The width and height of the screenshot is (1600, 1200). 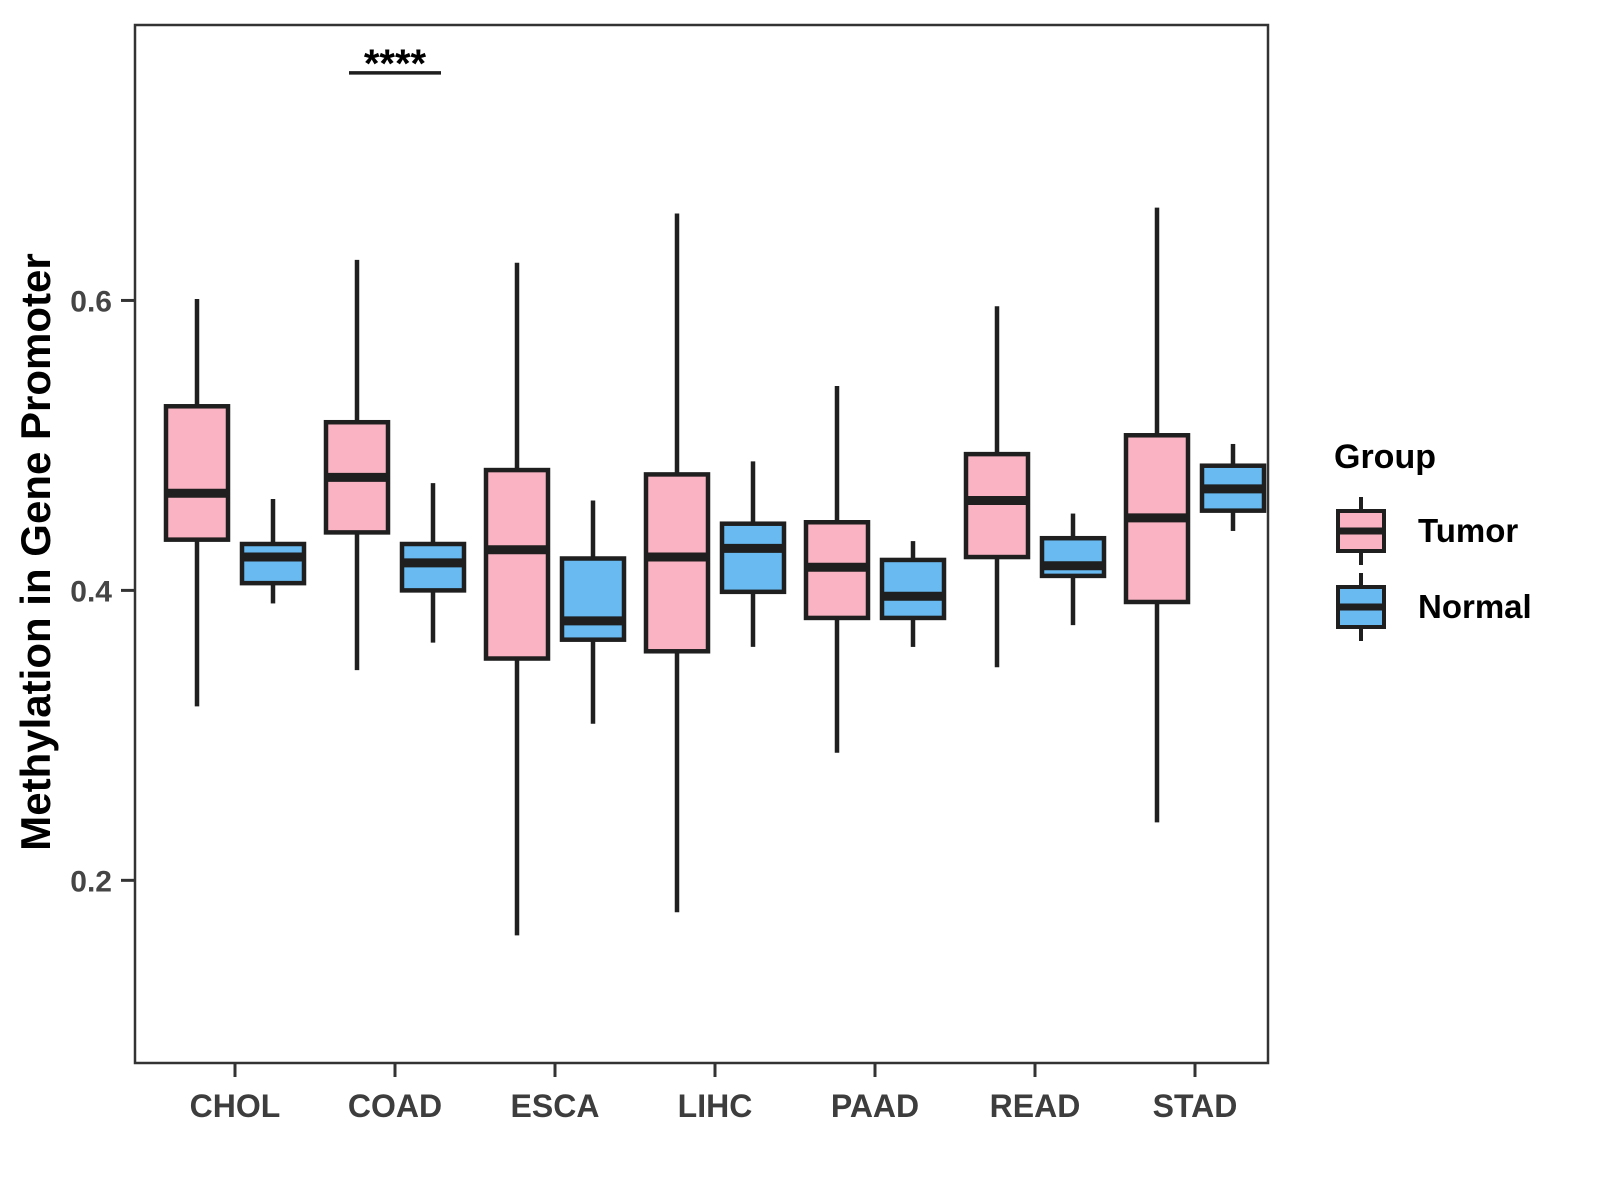 I want to click on x-axis-category-label: LIHC, so click(x=715, y=1106).